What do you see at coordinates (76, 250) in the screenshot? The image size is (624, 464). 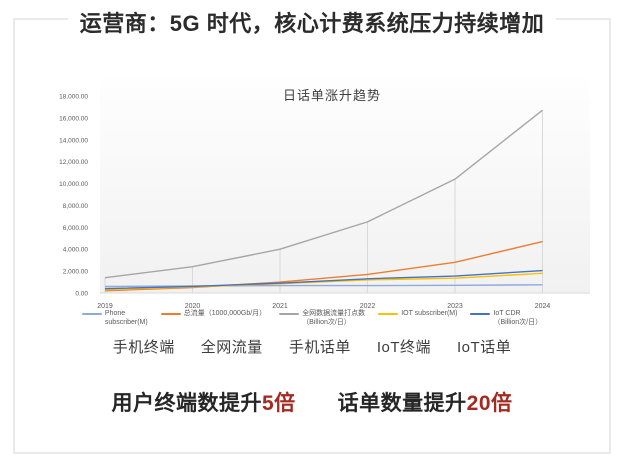 I see `y-axis-tick-label: 4,000.00` at bounding box center [76, 250].